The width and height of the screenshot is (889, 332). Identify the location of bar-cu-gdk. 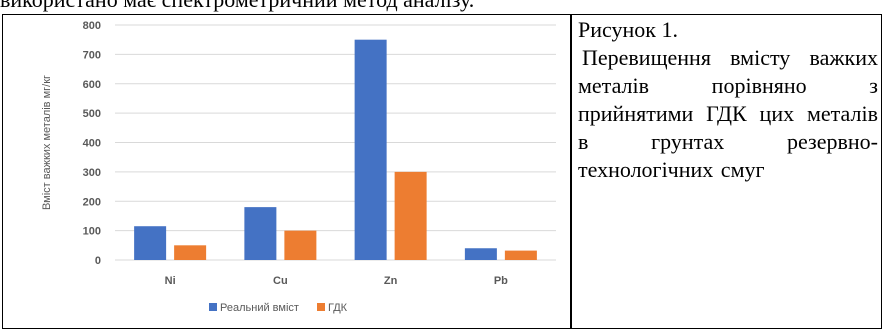
(300, 245).